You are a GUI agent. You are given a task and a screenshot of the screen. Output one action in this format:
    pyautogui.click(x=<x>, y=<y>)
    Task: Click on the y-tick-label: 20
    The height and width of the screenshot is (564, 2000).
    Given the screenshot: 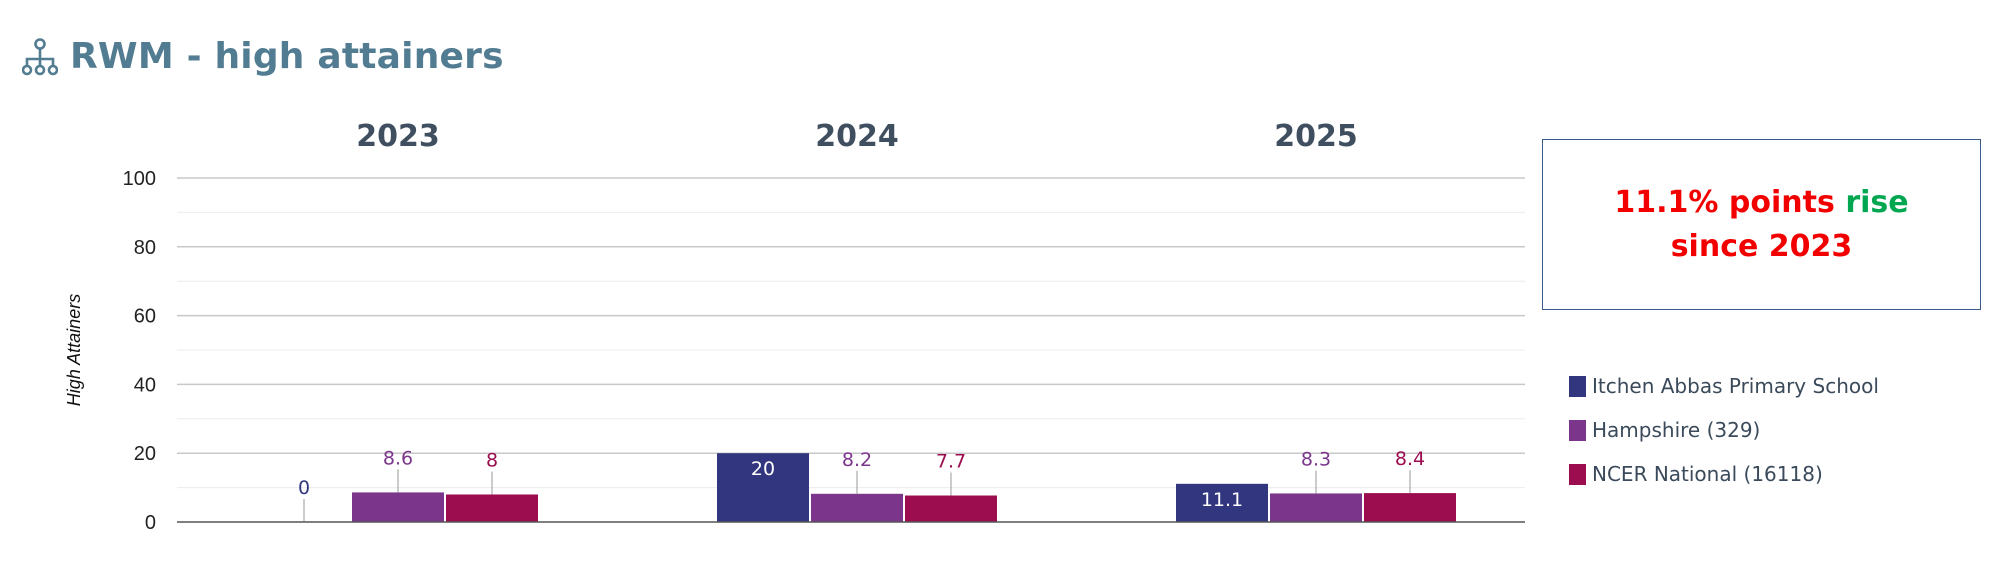 What is the action you would take?
    pyautogui.click(x=145, y=454)
    